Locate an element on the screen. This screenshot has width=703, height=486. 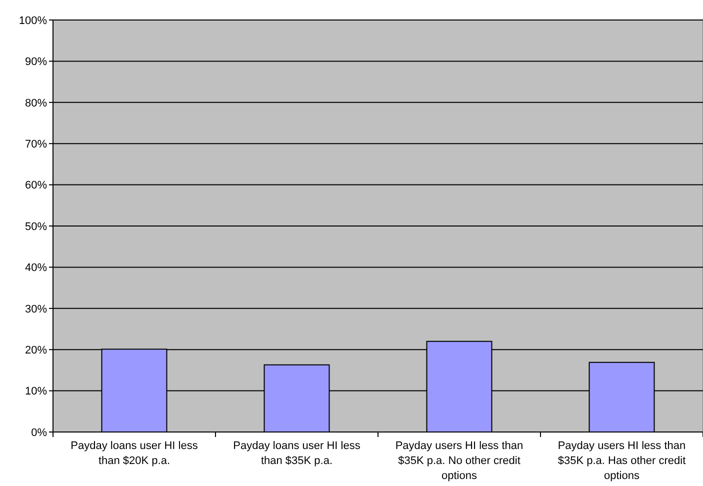
y-tick-label: 30% is located at coordinates (36, 309).